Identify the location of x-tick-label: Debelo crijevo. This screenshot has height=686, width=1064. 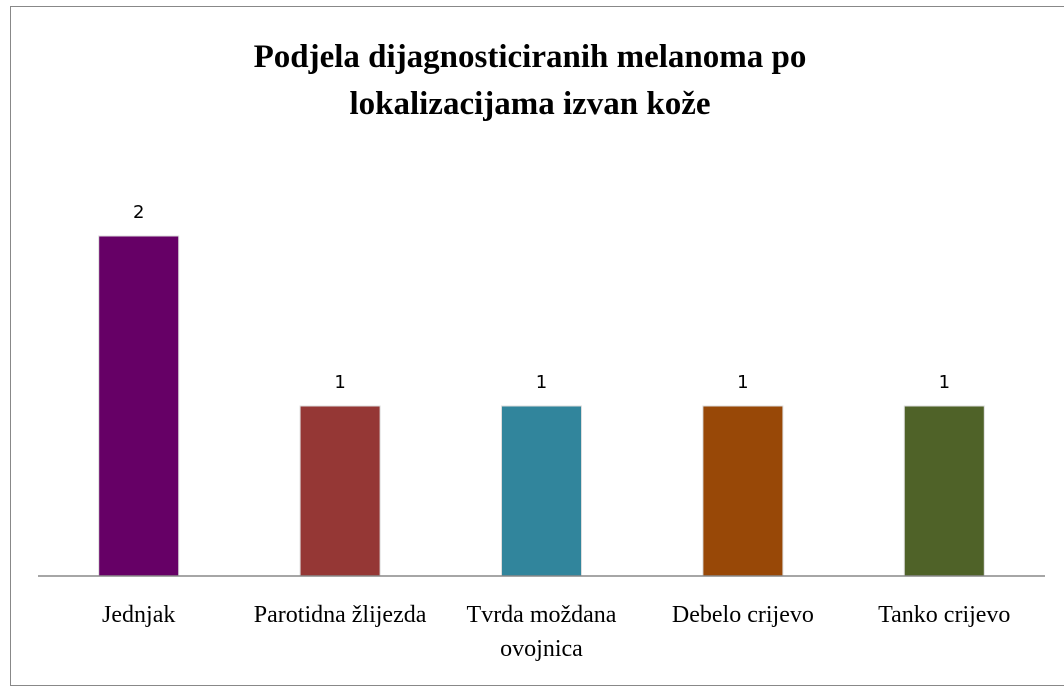
(742, 615).